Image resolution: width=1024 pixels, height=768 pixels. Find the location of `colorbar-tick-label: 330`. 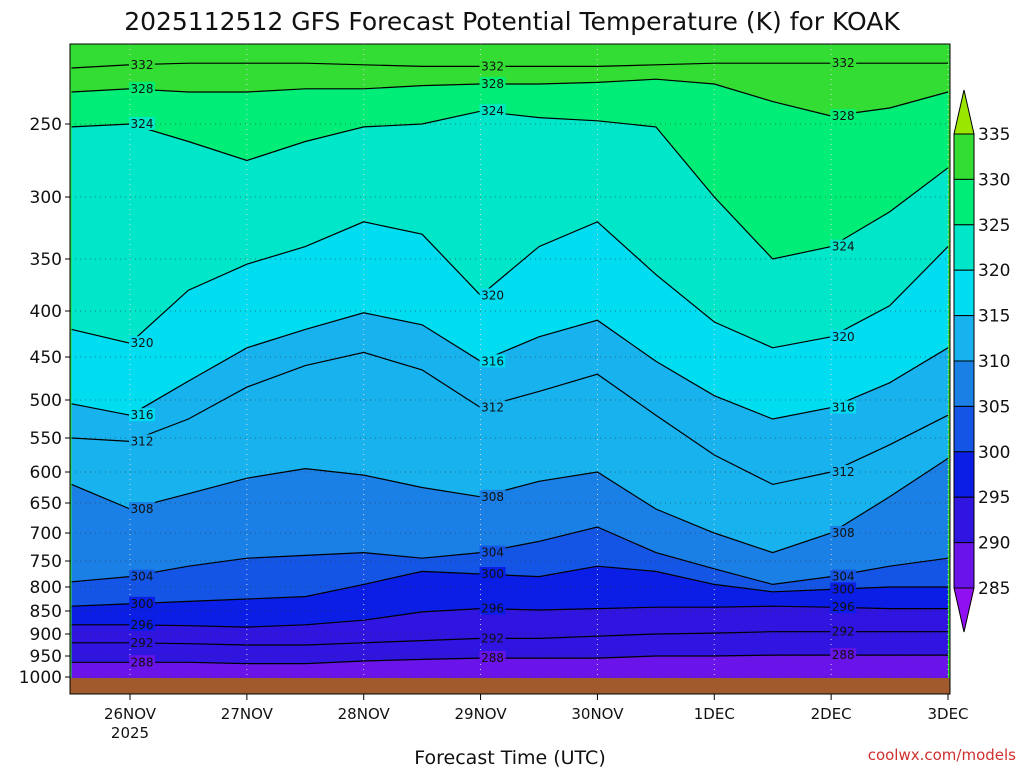

colorbar-tick-label: 330 is located at coordinates (994, 180).